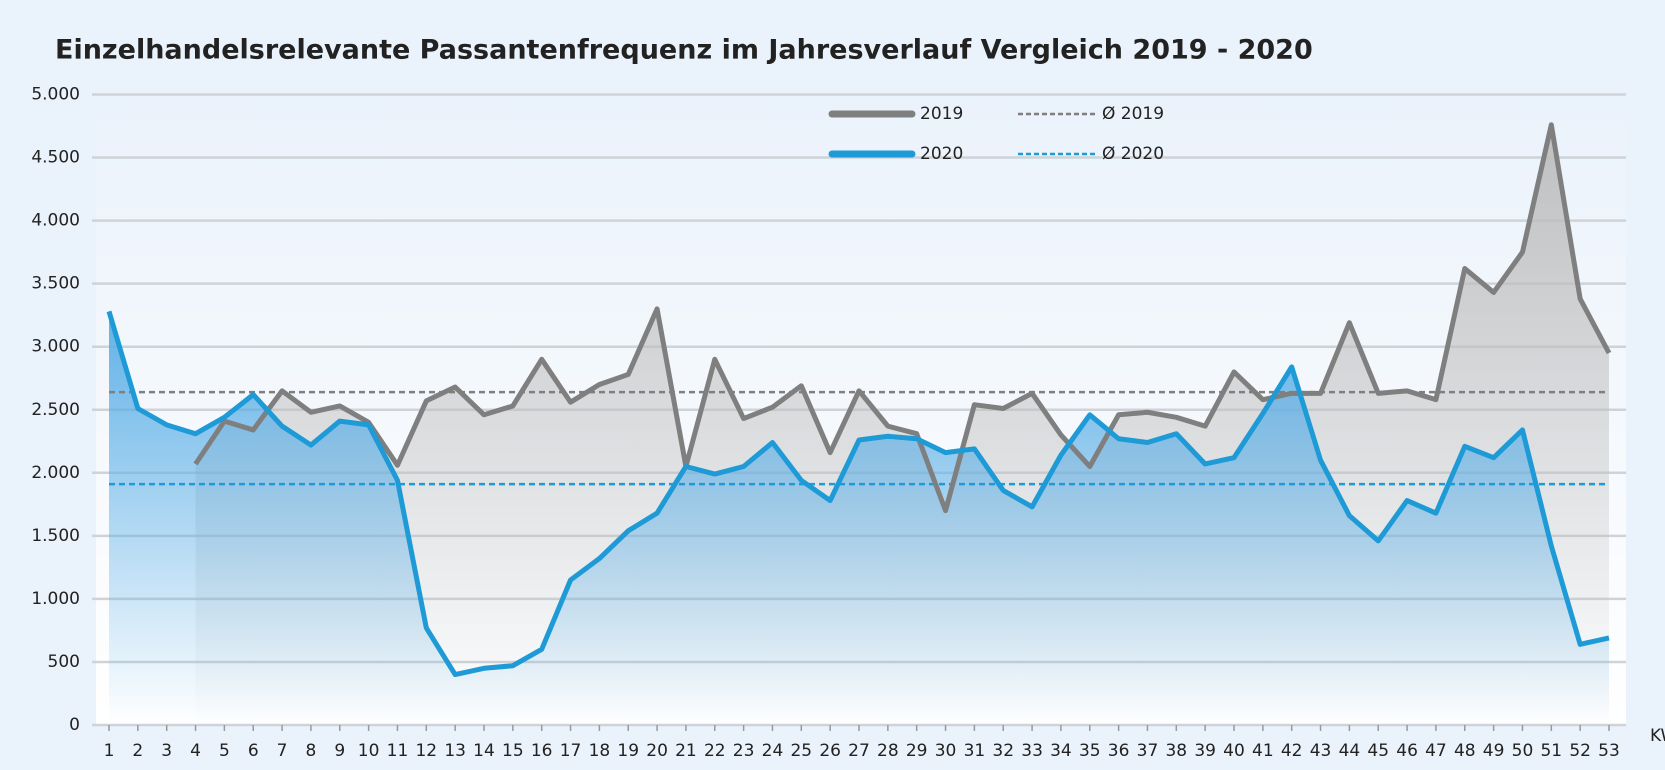 This screenshot has height=770, width=1665. Describe the element at coordinates (628, 751) in the screenshot. I see `x-tick-label: 19` at that location.